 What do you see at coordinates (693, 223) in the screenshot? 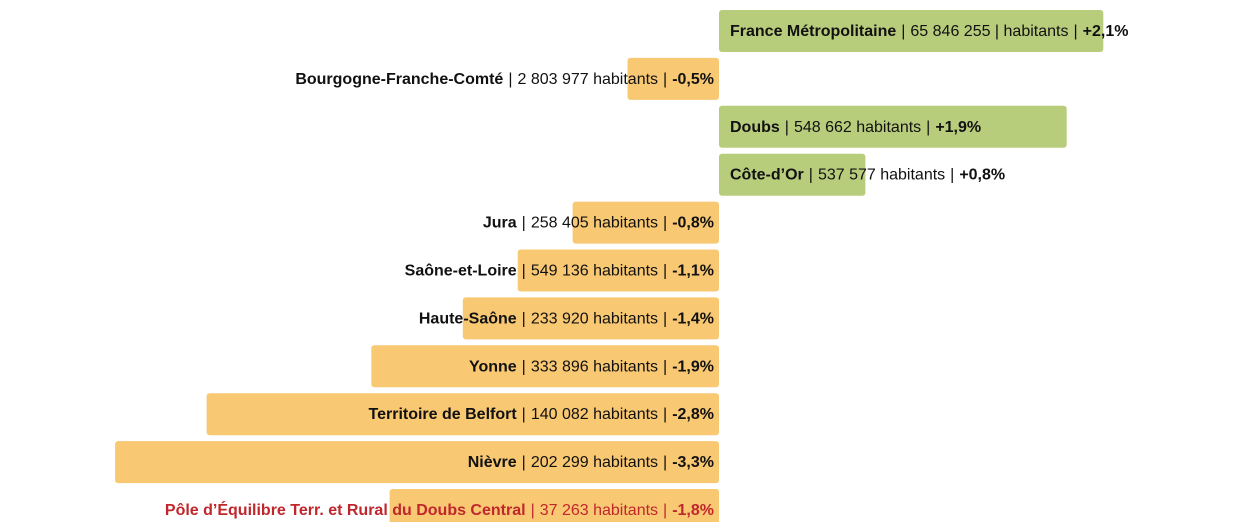
I see `value-label: -0,8%` at bounding box center [693, 223].